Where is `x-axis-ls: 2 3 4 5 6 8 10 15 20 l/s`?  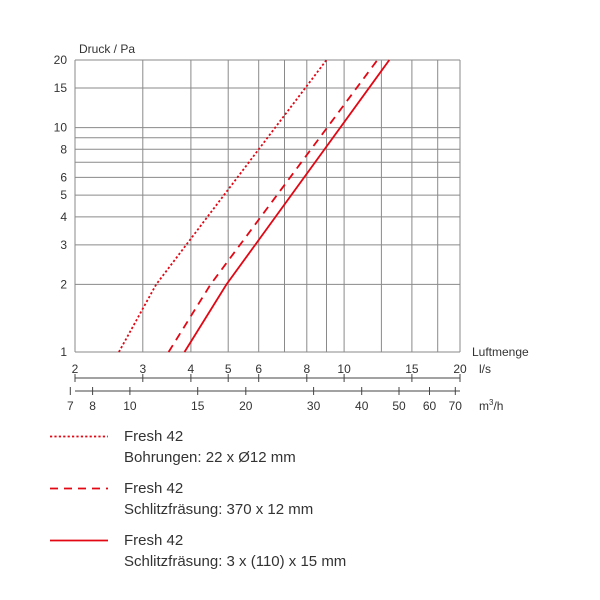
x-axis-ls: 2 3 4 5 6 8 10 15 20 l/s is located at coordinates (281, 372).